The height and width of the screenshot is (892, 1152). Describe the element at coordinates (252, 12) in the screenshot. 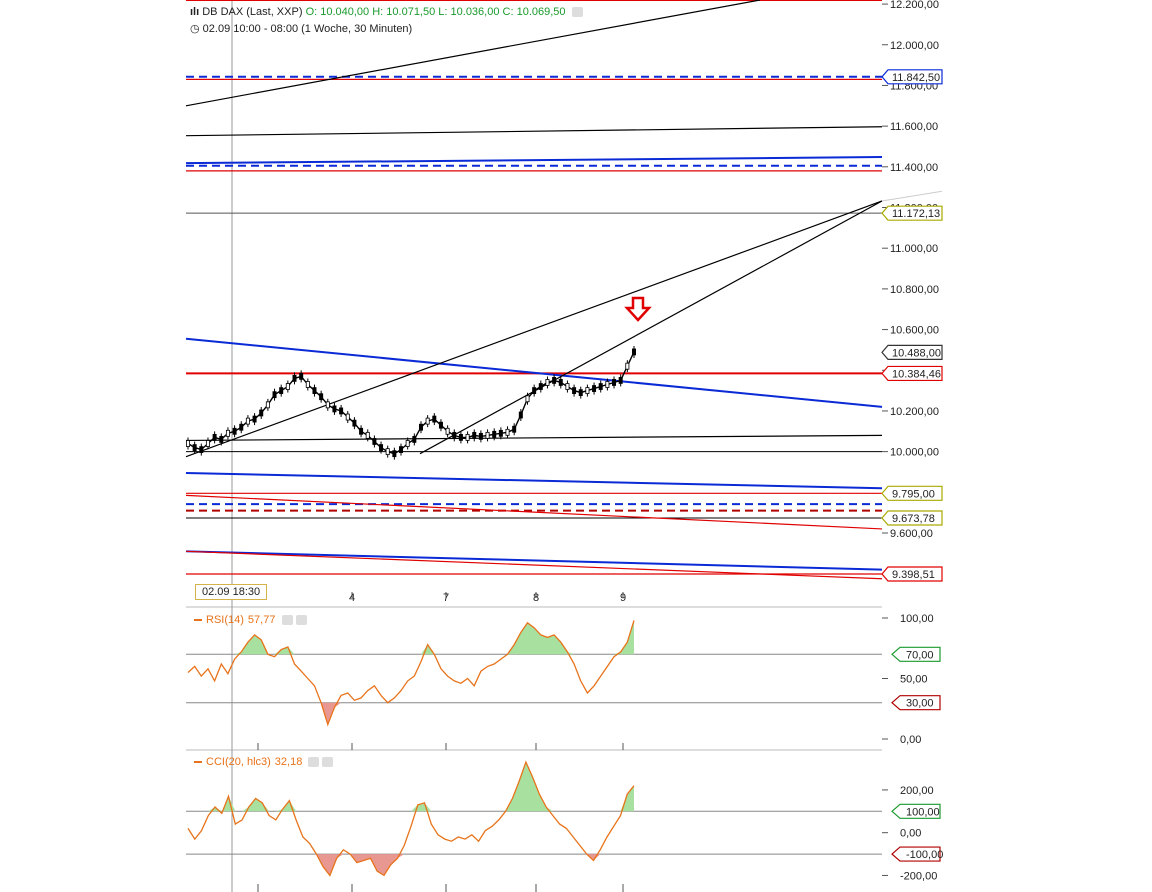

I see `instrument-name: DB DAX (Last, XXP)` at that location.